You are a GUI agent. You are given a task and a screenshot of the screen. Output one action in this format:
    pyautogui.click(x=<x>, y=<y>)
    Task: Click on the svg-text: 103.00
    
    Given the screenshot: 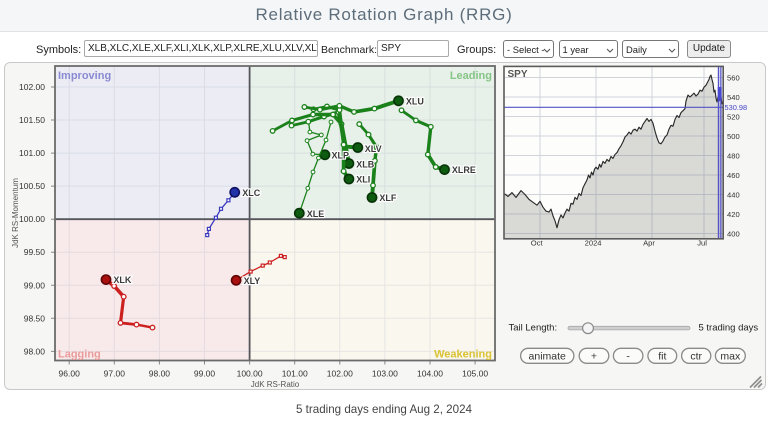 What is the action you would take?
    pyautogui.click(x=385, y=374)
    